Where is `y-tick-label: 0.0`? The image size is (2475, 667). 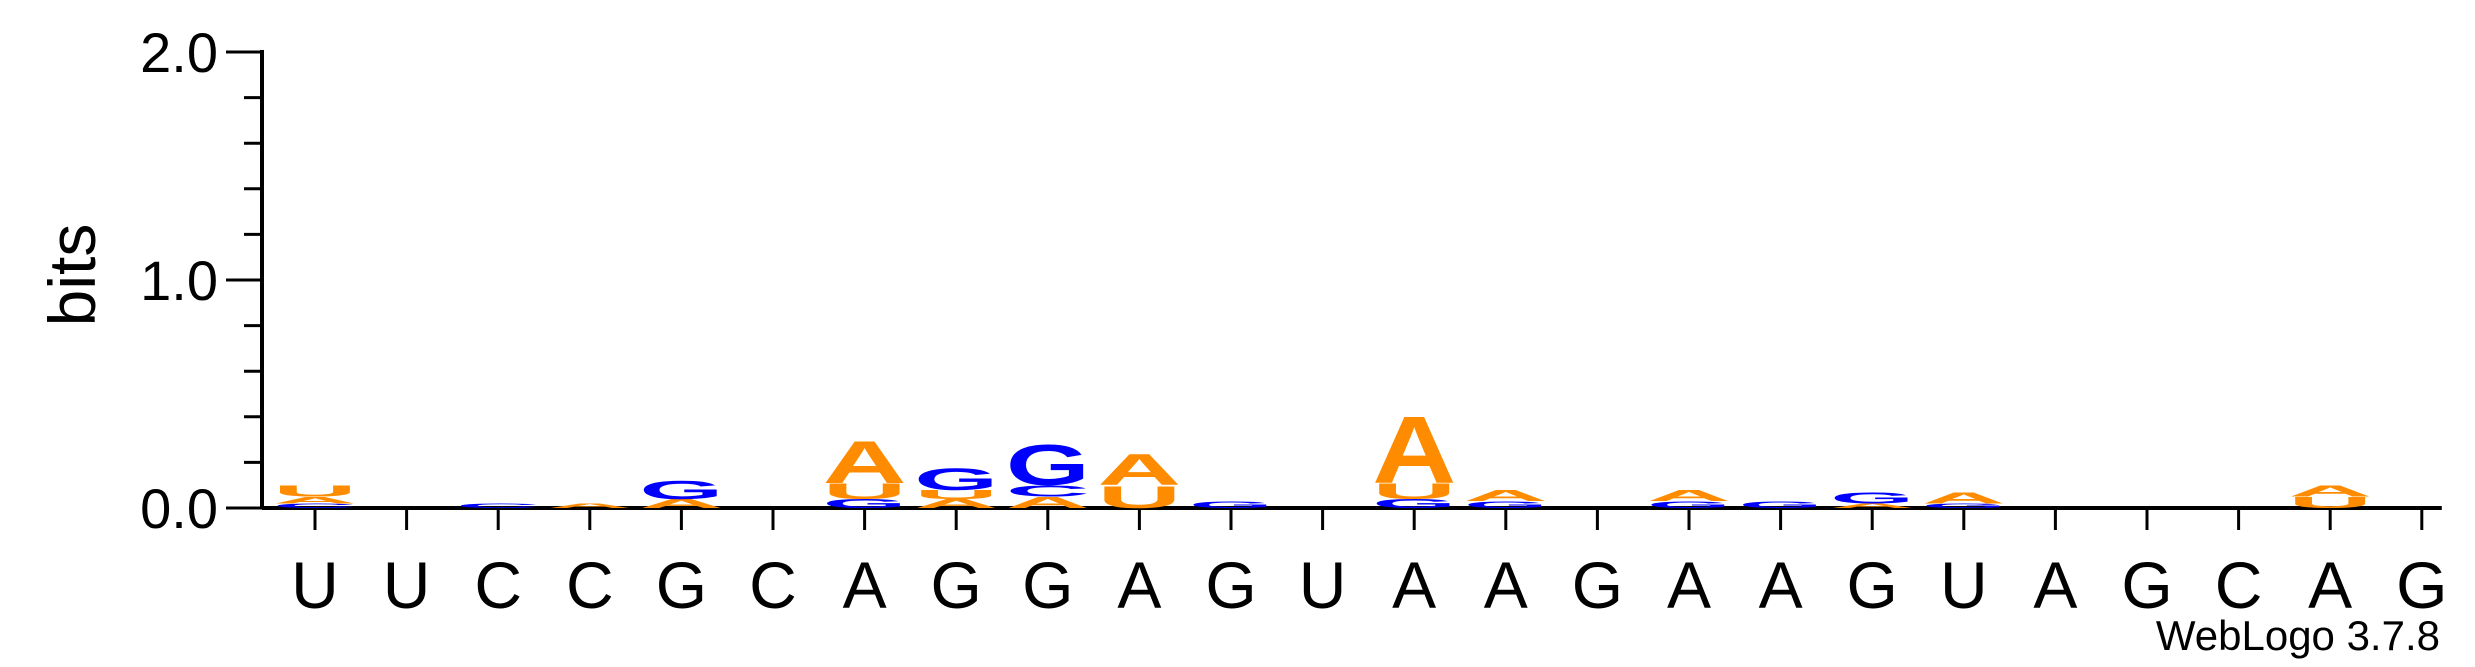
y-tick-label: 0.0 is located at coordinates (179, 508).